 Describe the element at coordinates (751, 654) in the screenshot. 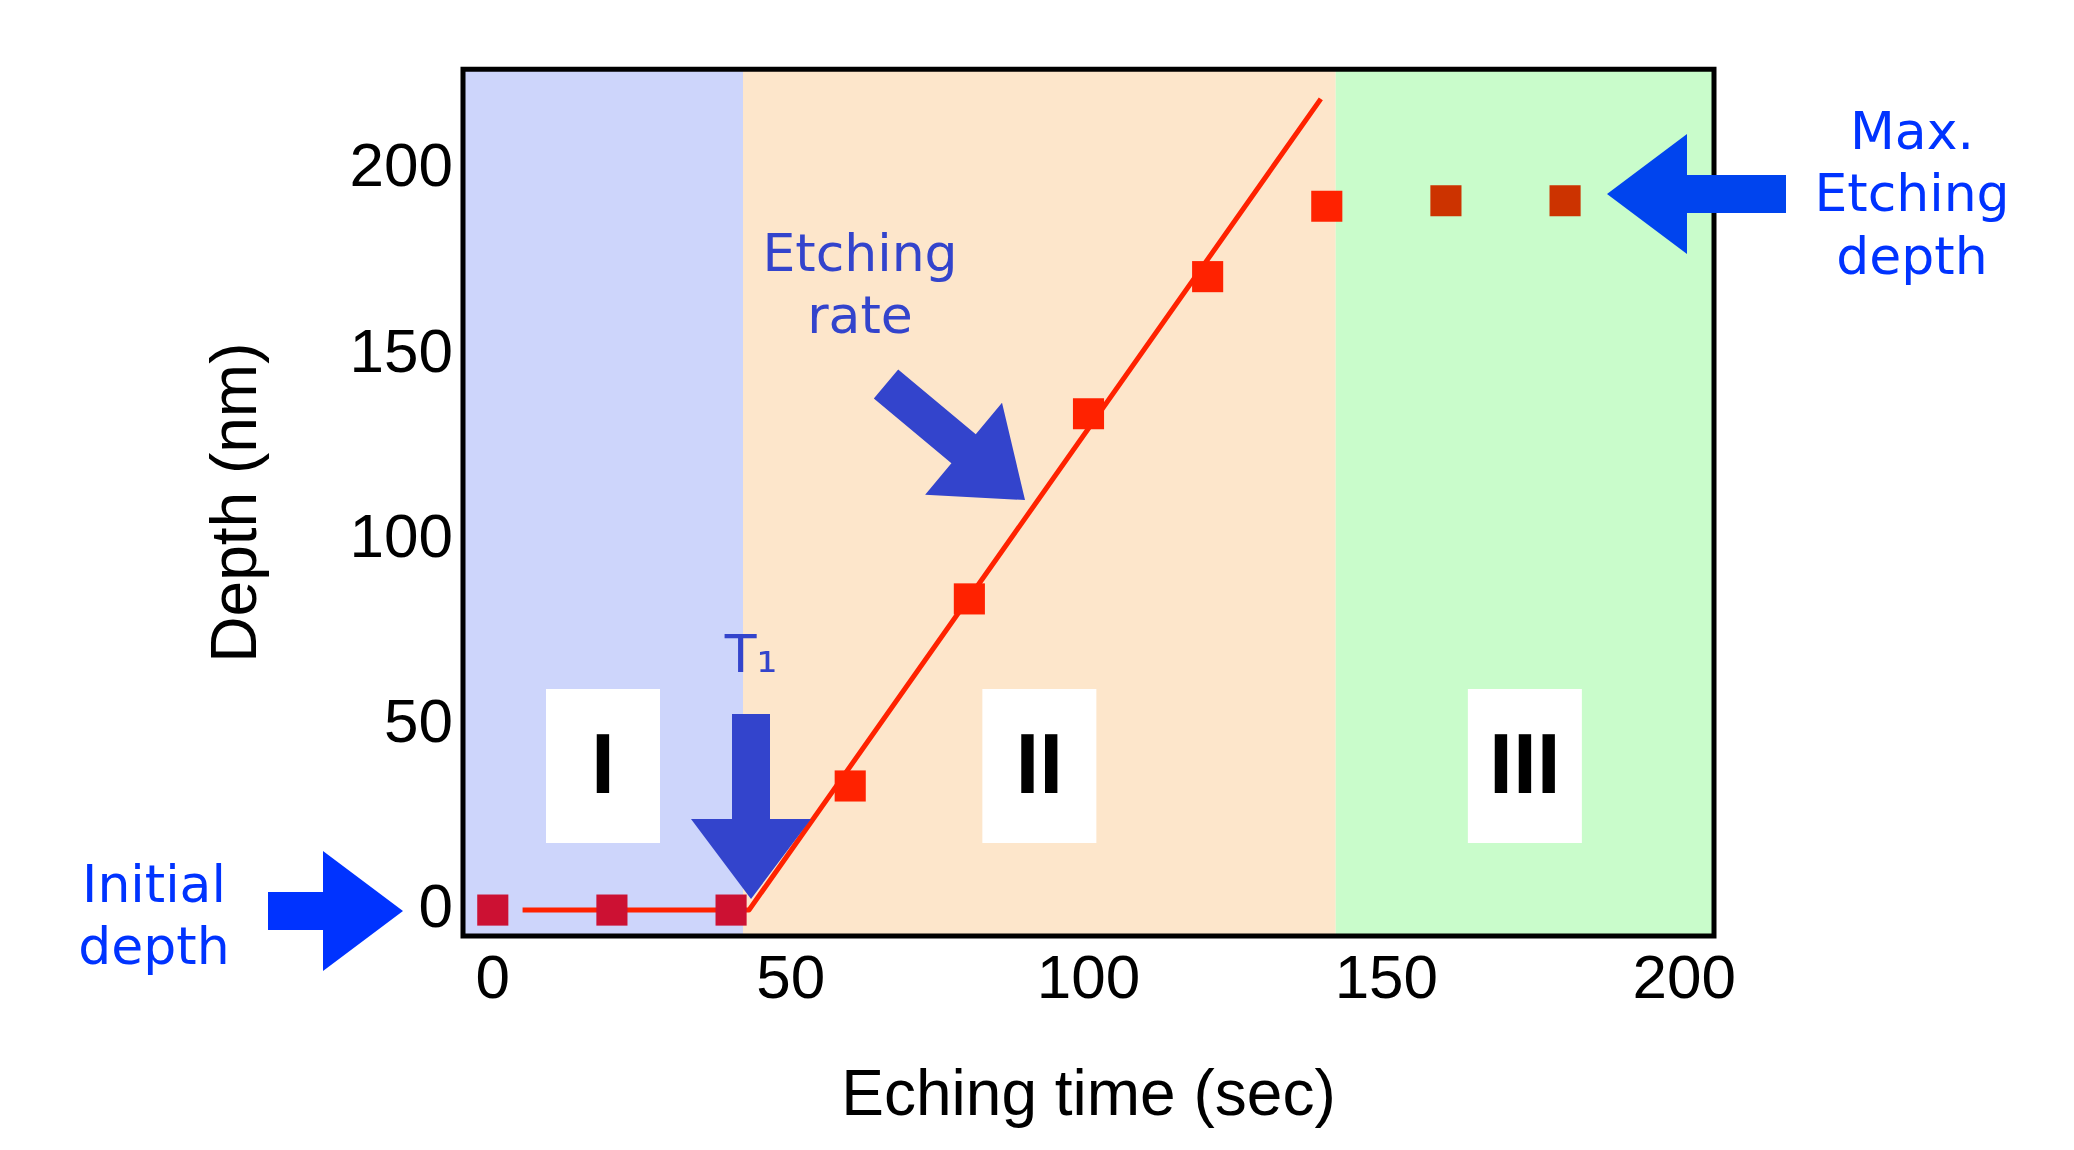

I see `annotation: T₁` at that location.